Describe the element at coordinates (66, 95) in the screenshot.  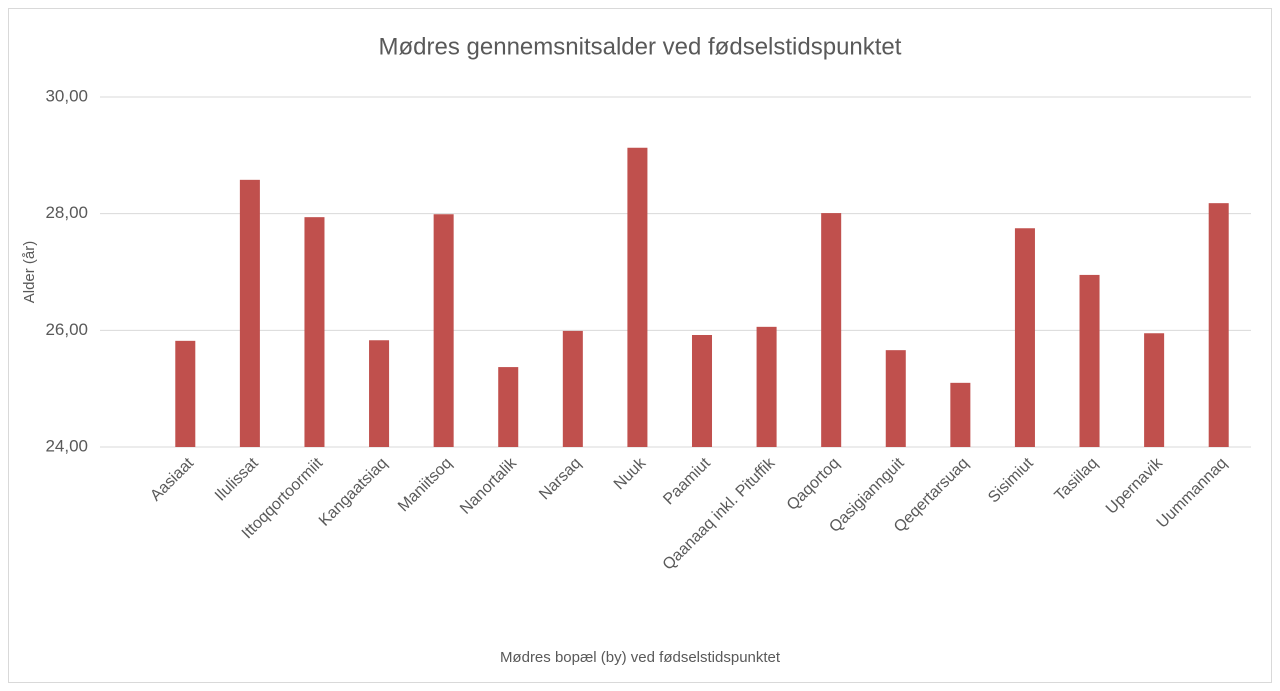
I see `y-tick-label: 30,00` at that location.